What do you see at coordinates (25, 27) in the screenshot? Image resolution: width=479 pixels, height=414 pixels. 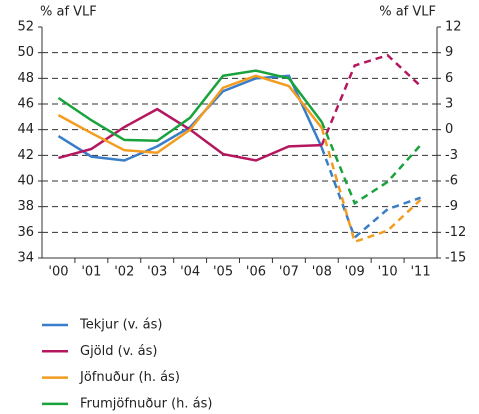 I see `y-tick-label: 52` at bounding box center [25, 27].